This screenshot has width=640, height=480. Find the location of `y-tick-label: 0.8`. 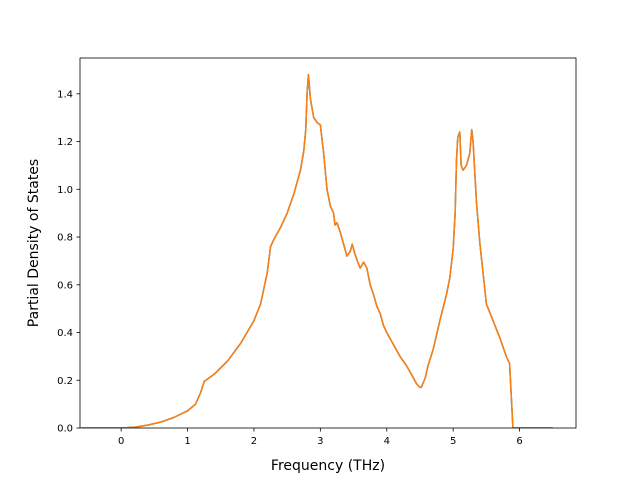

y-tick-label: 0.8 is located at coordinates (65, 238).